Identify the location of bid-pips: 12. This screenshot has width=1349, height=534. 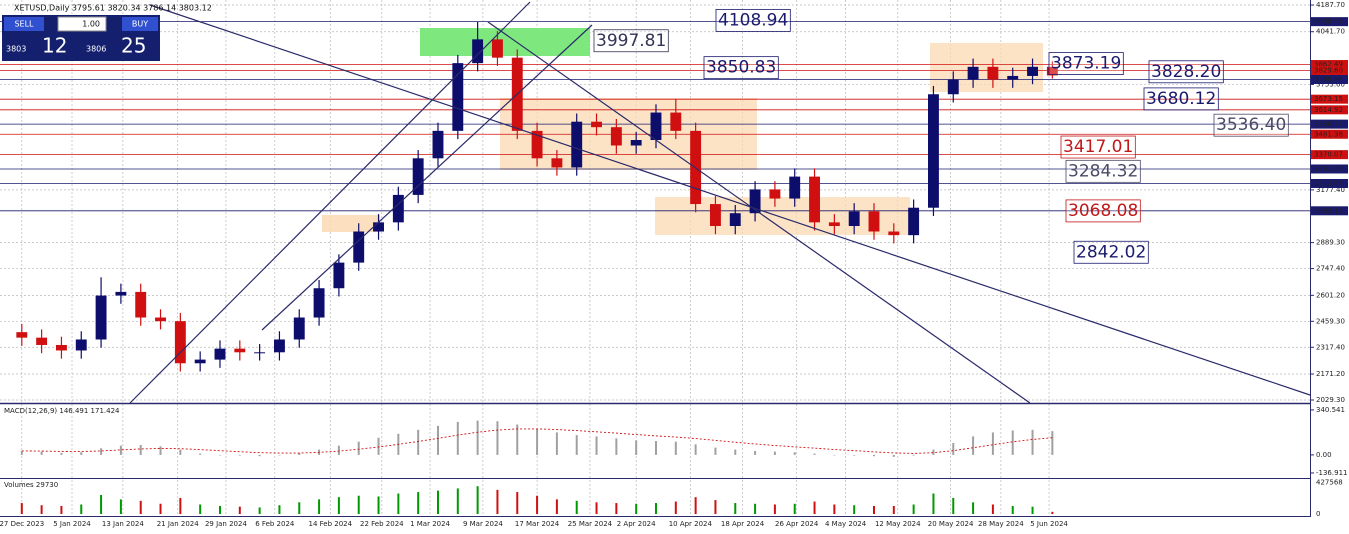
(54, 46).